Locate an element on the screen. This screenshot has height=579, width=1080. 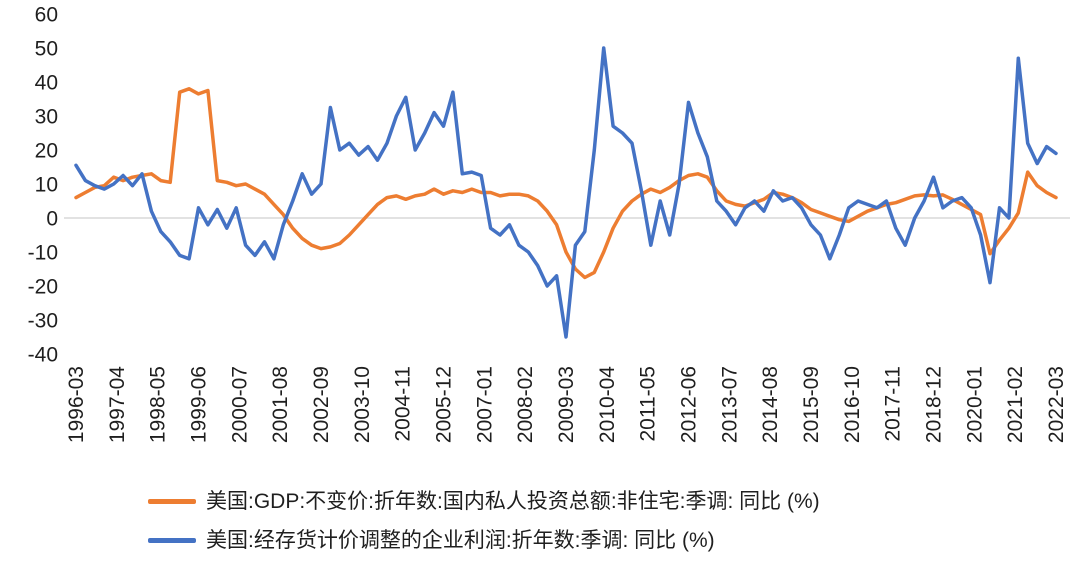
legend-item-investment: 美国:GDP:不变价:折年数:国内私人投资总额:非住宅:季调: 同比 (%) is located at coordinates (484, 501).